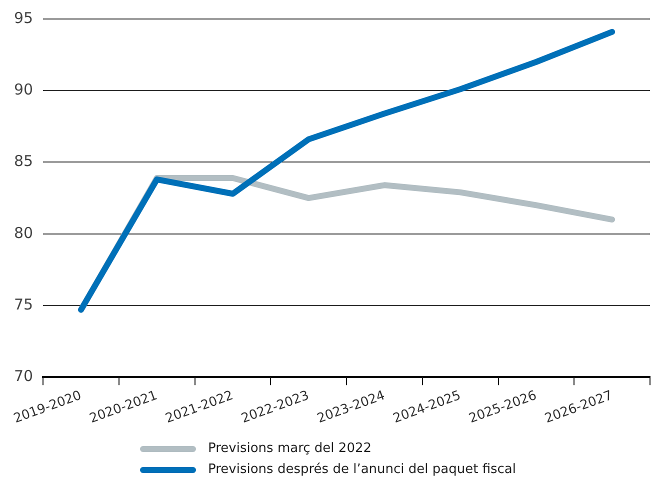 The height and width of the screenshot is (482, 654). What do you see at coordinates (24, 161) in the screenshot?
I see `y-tick-label: 85` at bounding box center [24, 161].